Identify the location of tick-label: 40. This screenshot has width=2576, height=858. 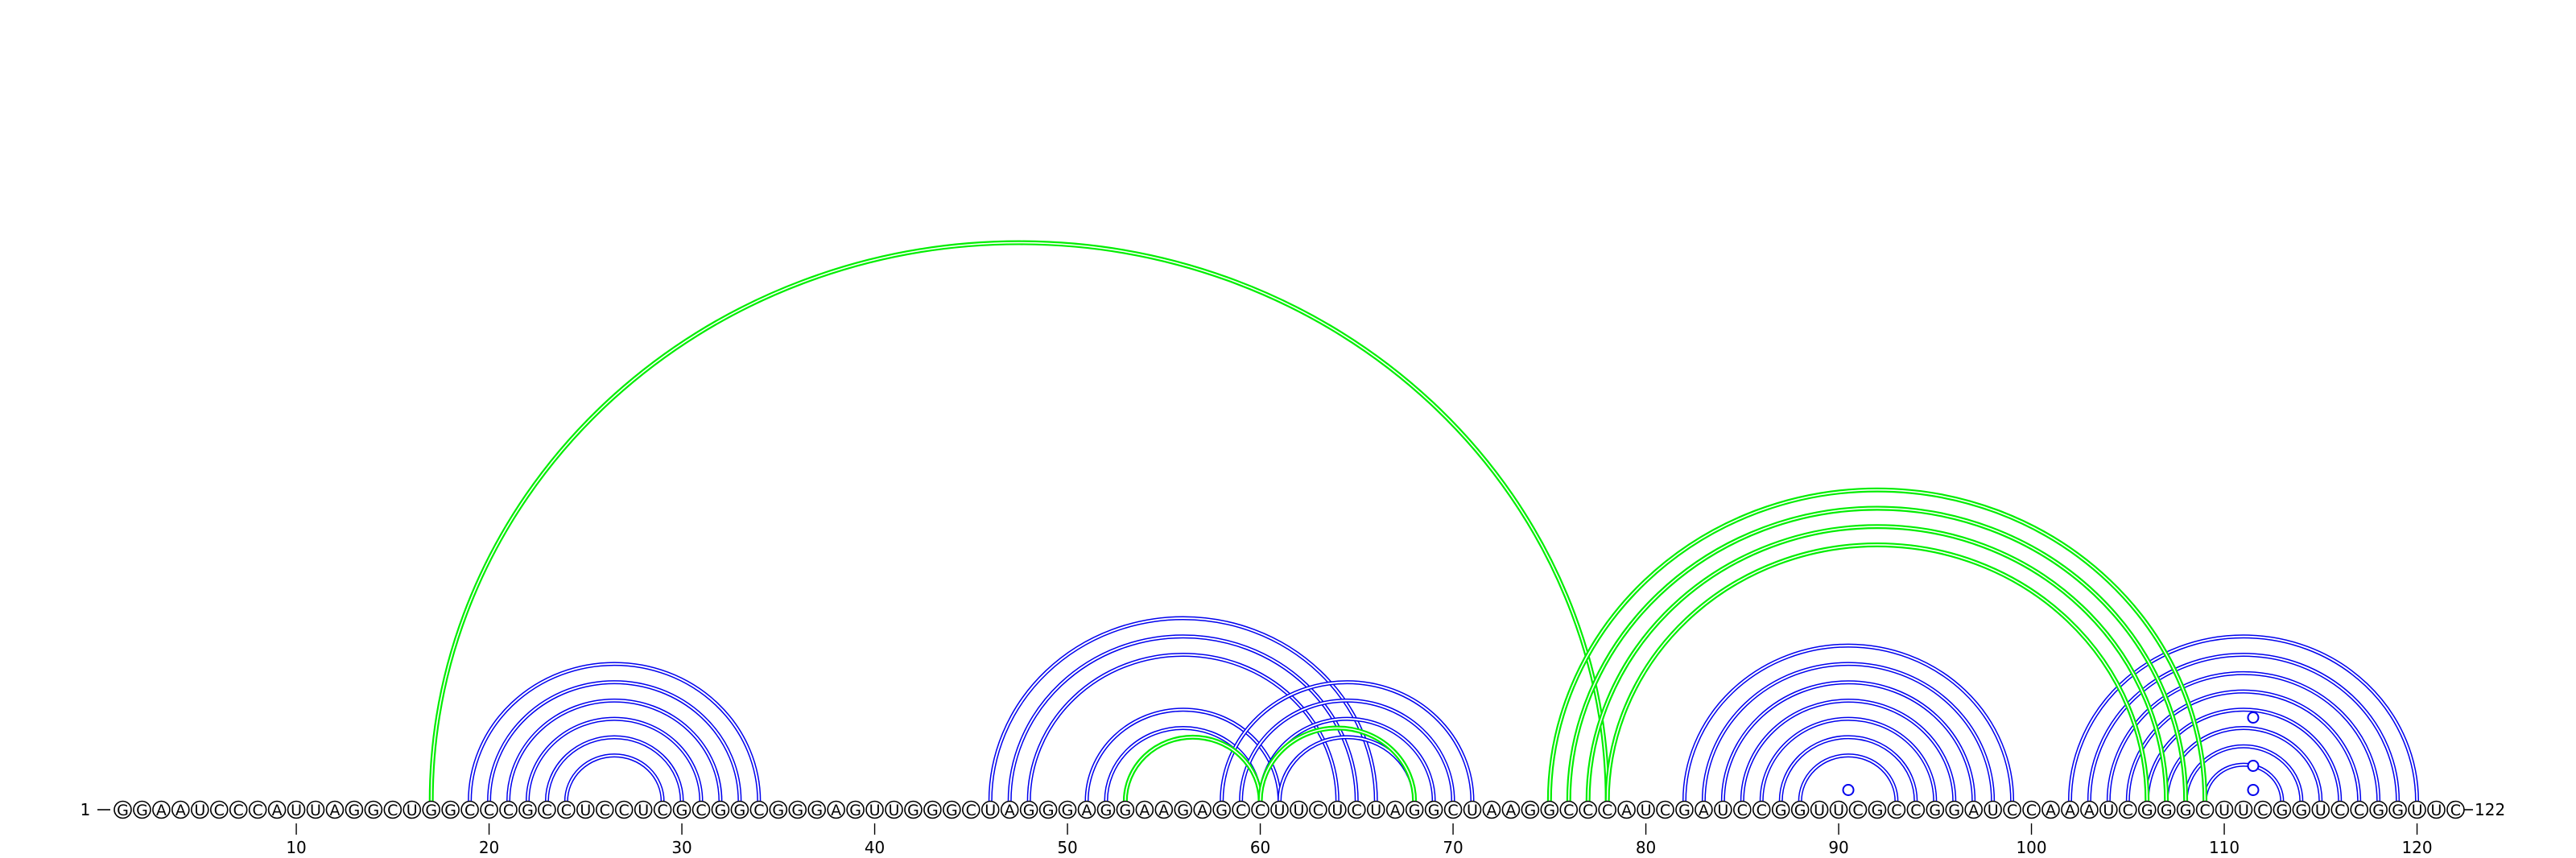
(875, 848).